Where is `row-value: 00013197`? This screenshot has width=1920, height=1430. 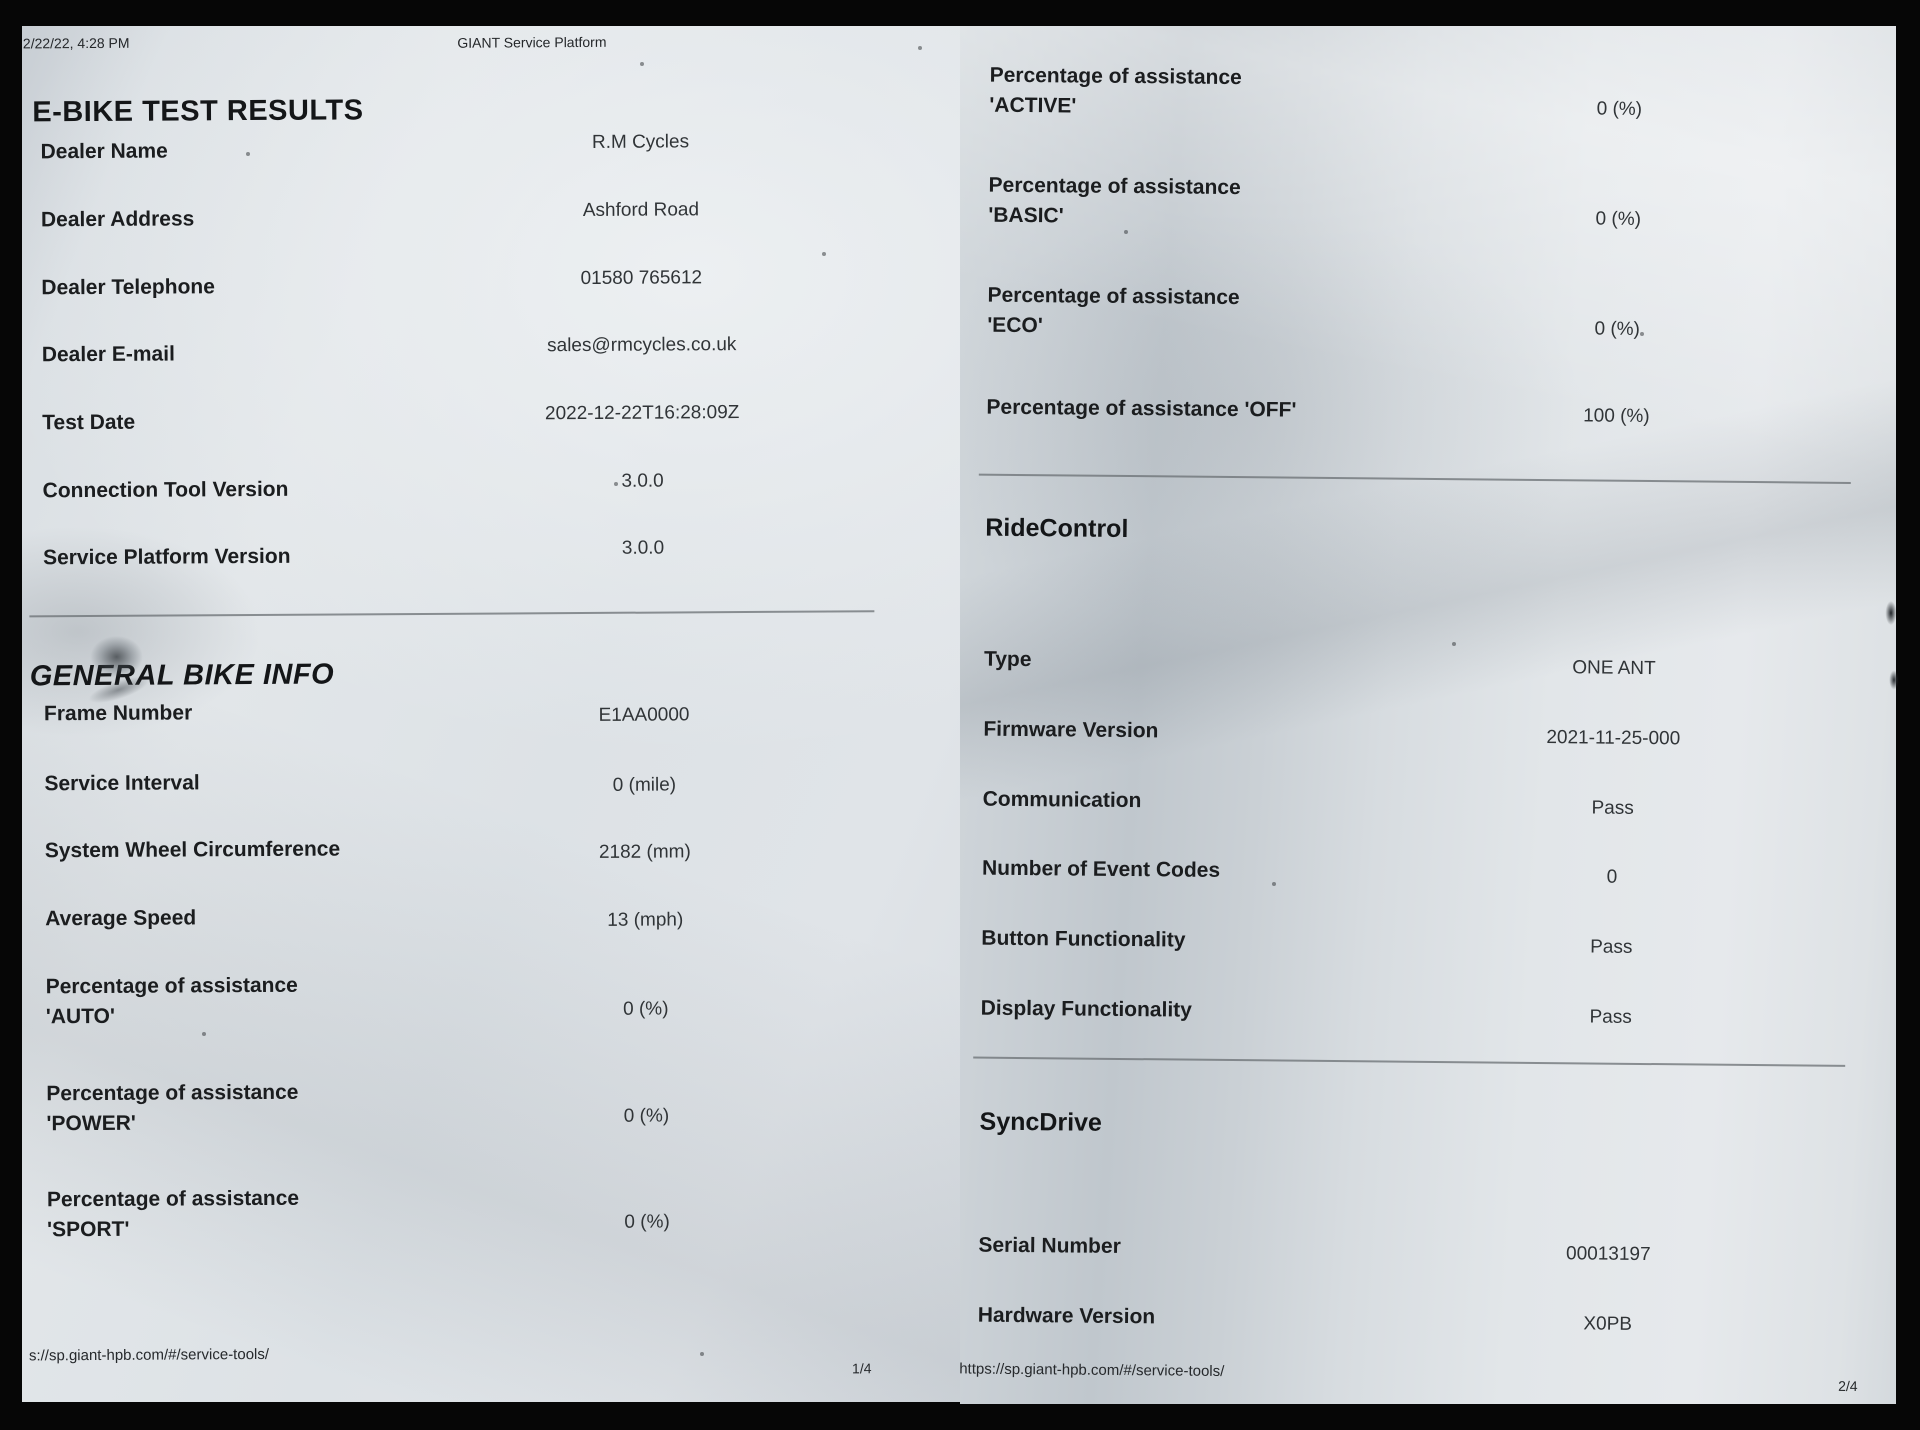
row-value: 00013197 is located at coordinates (1608, 1254).